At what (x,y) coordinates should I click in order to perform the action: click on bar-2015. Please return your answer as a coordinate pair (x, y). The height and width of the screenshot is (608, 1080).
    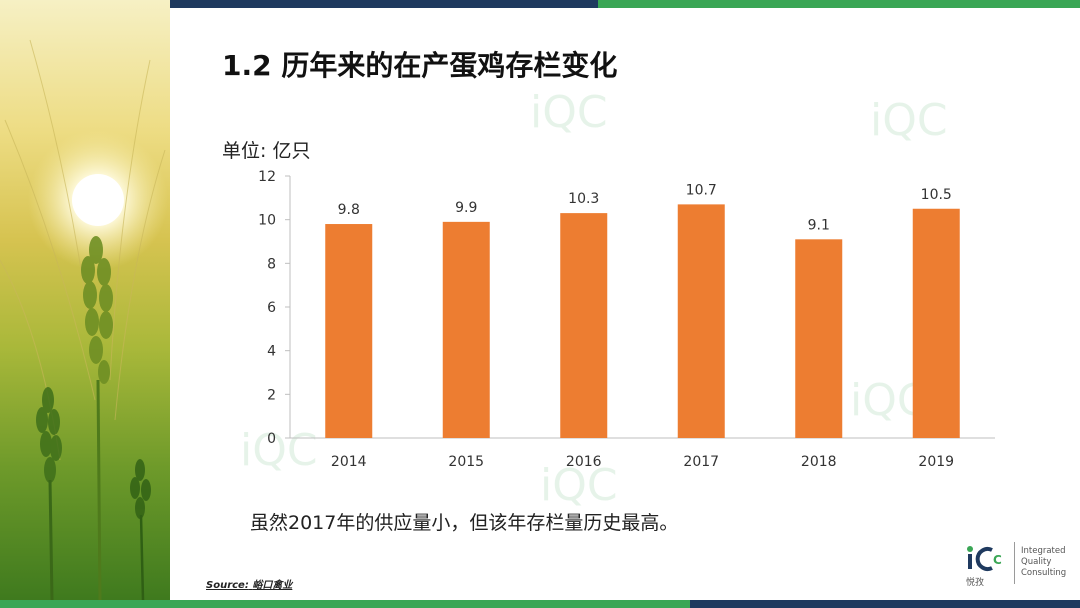
    Looking at the image, I should click on (466, 329).